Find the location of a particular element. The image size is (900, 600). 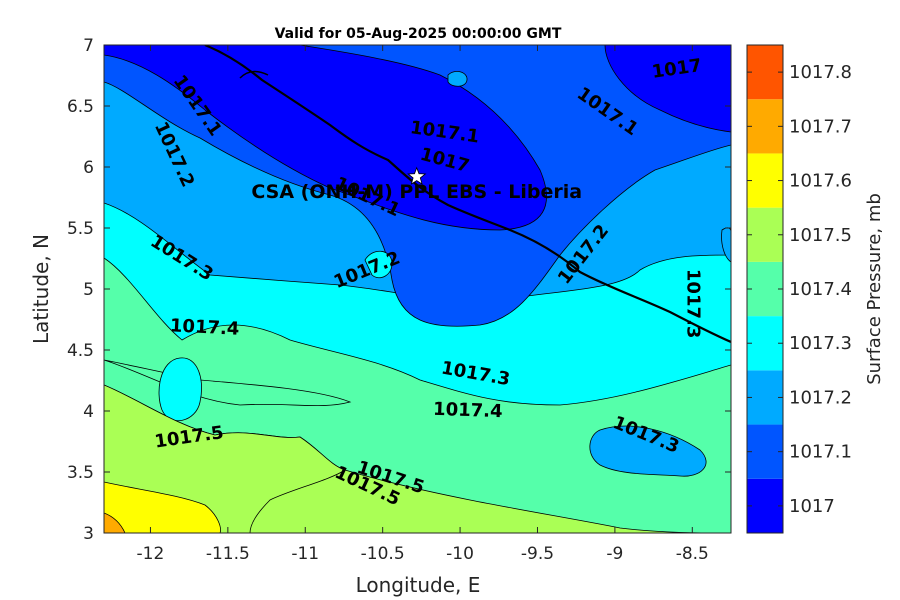

x-tick-label: -10.5 is located at coordinates (383, 554).